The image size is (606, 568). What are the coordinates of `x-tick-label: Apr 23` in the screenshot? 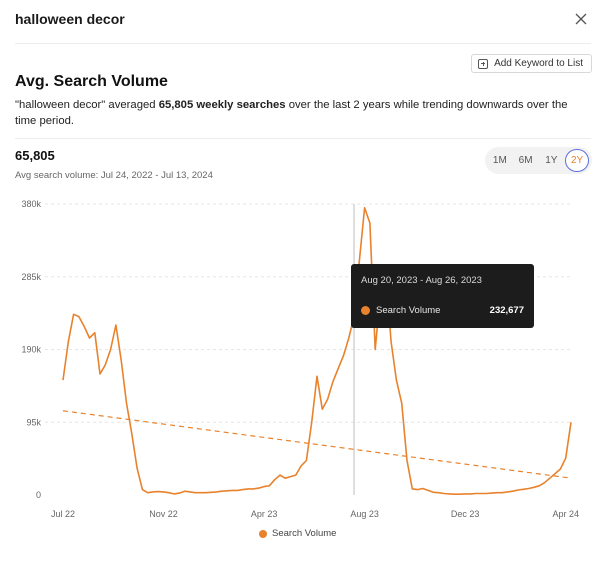 It's located at (264, 514).